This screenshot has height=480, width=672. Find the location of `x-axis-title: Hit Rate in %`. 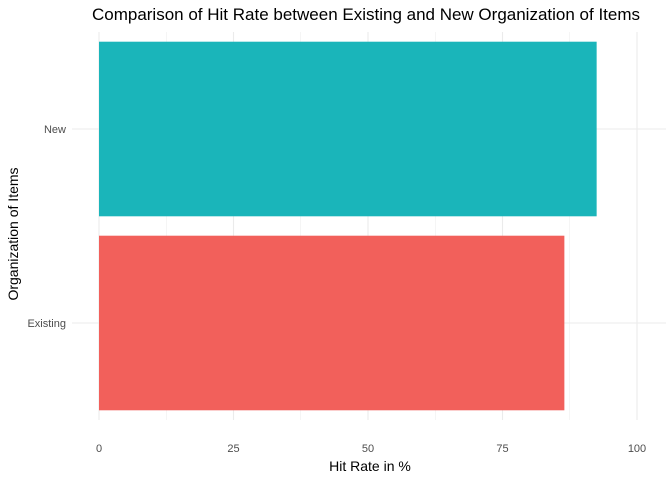

x-axis-title: Hit Rate in % is located at coordinates (370, 466).